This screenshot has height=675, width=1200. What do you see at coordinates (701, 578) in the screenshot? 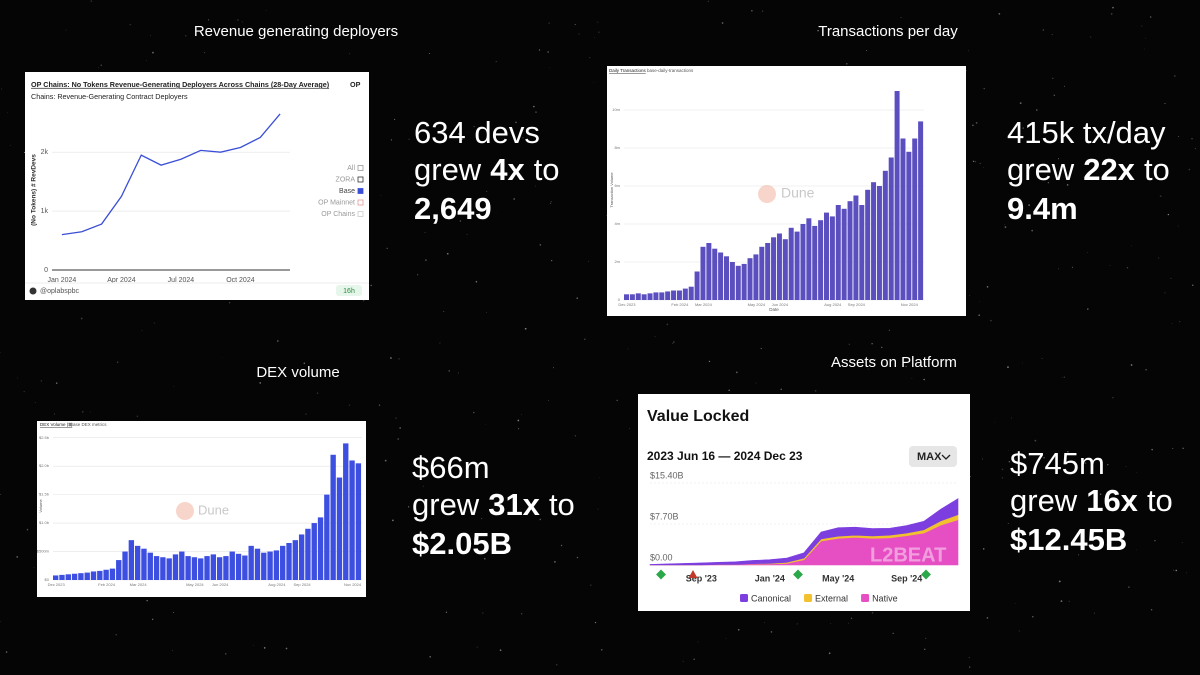
I see `x-tick-label: Sep '23` at bounding box center [701, 578].